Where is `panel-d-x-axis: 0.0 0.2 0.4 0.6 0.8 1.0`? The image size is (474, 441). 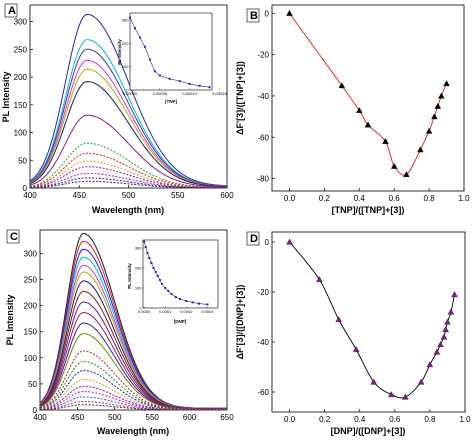
panel-d-x-axis: 0.0 0.2 0.4 0.6 0.8 1.0 is located at coordinates (377, 416).